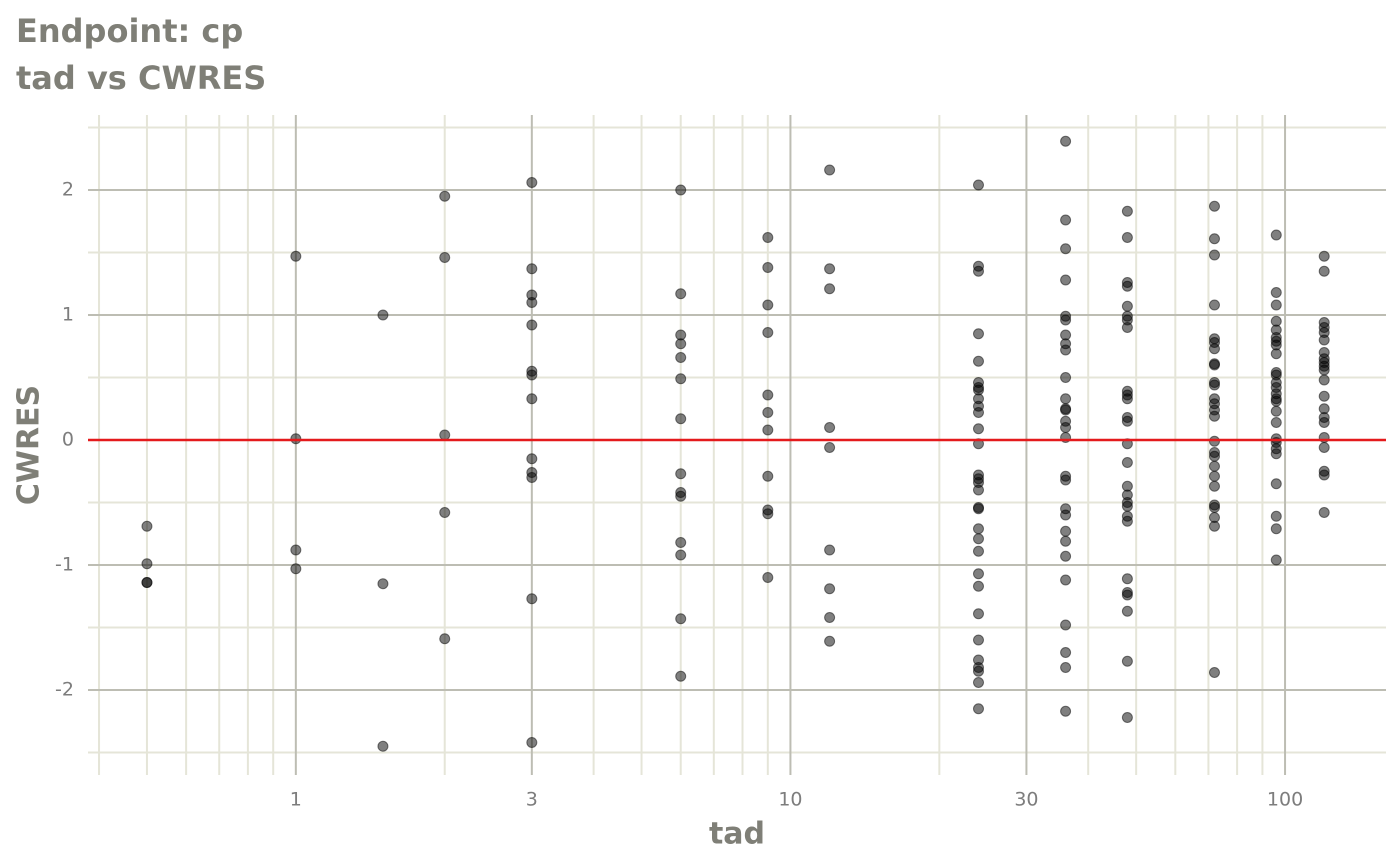 The height and width of the screenshot is (865, 1400). What do you see at coordinates (129, 31) in the screenshot?
I see `chart-title: Endpoint: cp` at bounding box center [129, 31].